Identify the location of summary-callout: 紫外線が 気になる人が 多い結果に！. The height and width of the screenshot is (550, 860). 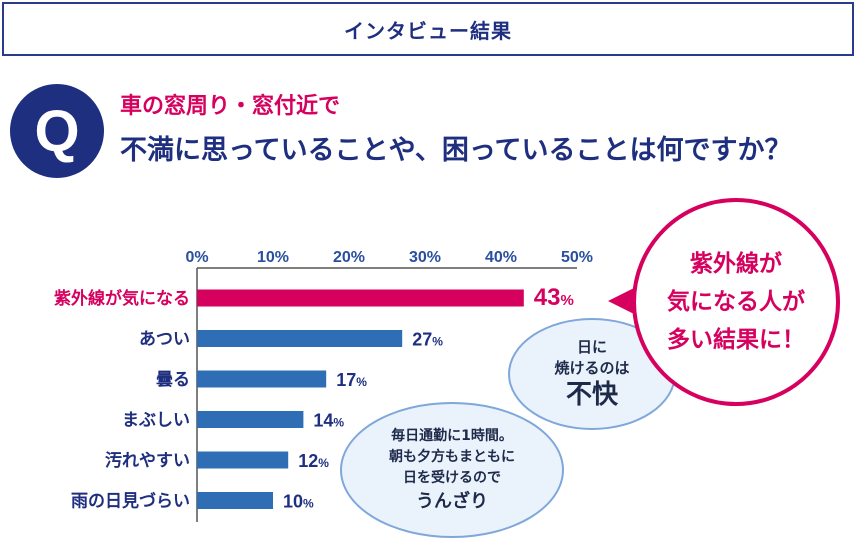
(736, 302).